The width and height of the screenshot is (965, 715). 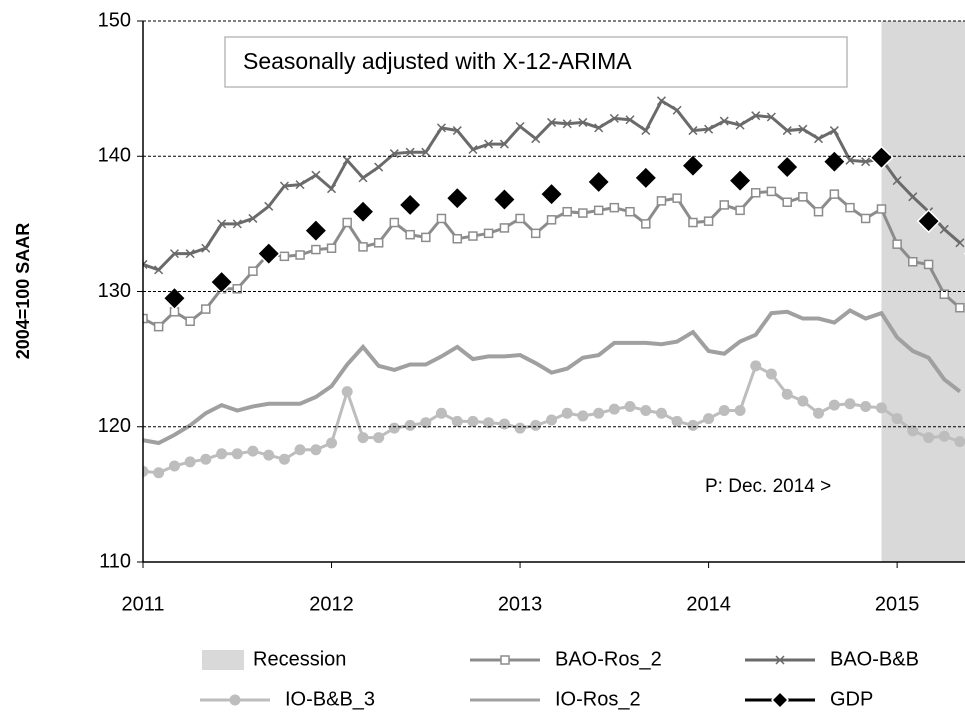 What do you see at coordinates (115, 561) in the screenshot?
I see `y-tick-label: 110` at bounding box center [115, 561].